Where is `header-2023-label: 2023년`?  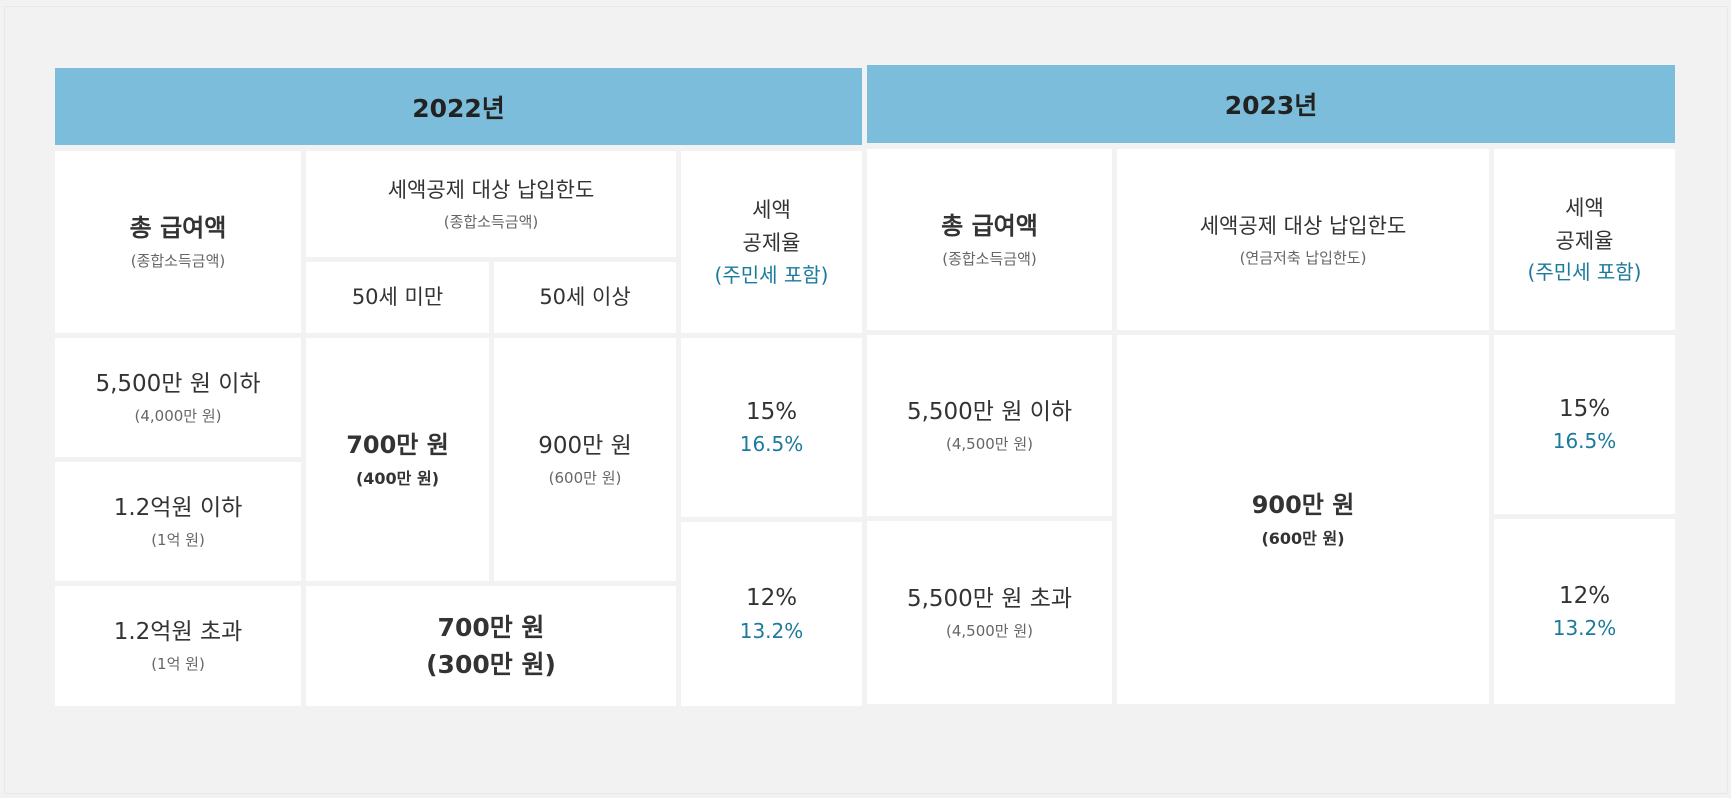
header-2023-label: 2023년 is located at coordinates (1271, 105).